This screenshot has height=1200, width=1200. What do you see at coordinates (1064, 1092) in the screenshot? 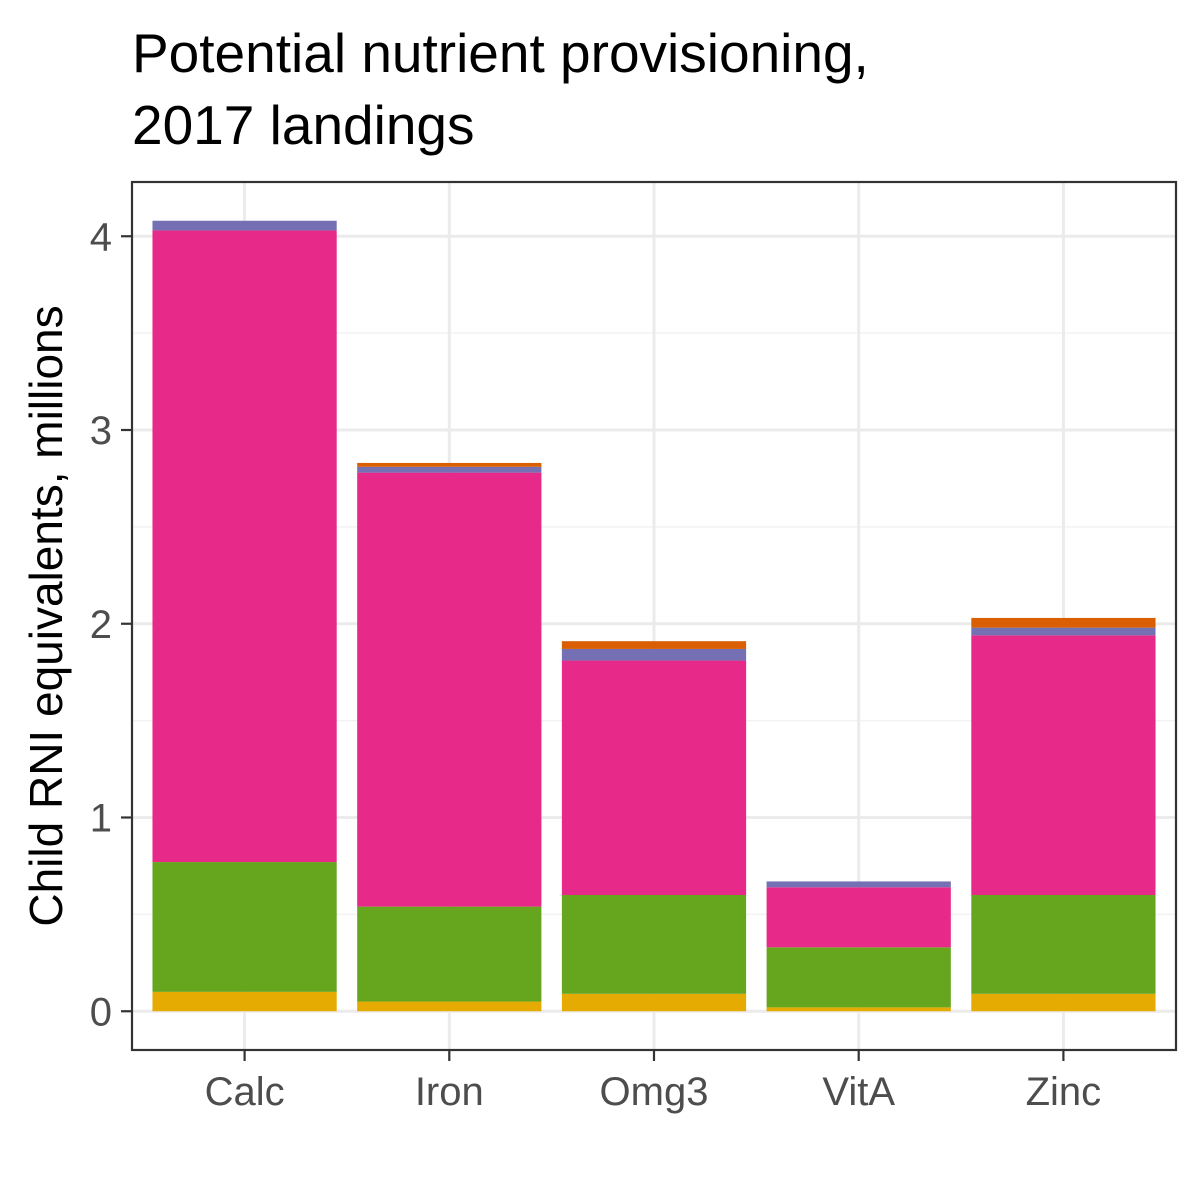
I see `x-tick-label-zinc: Zinc` at bounding box center [1064, 1092].